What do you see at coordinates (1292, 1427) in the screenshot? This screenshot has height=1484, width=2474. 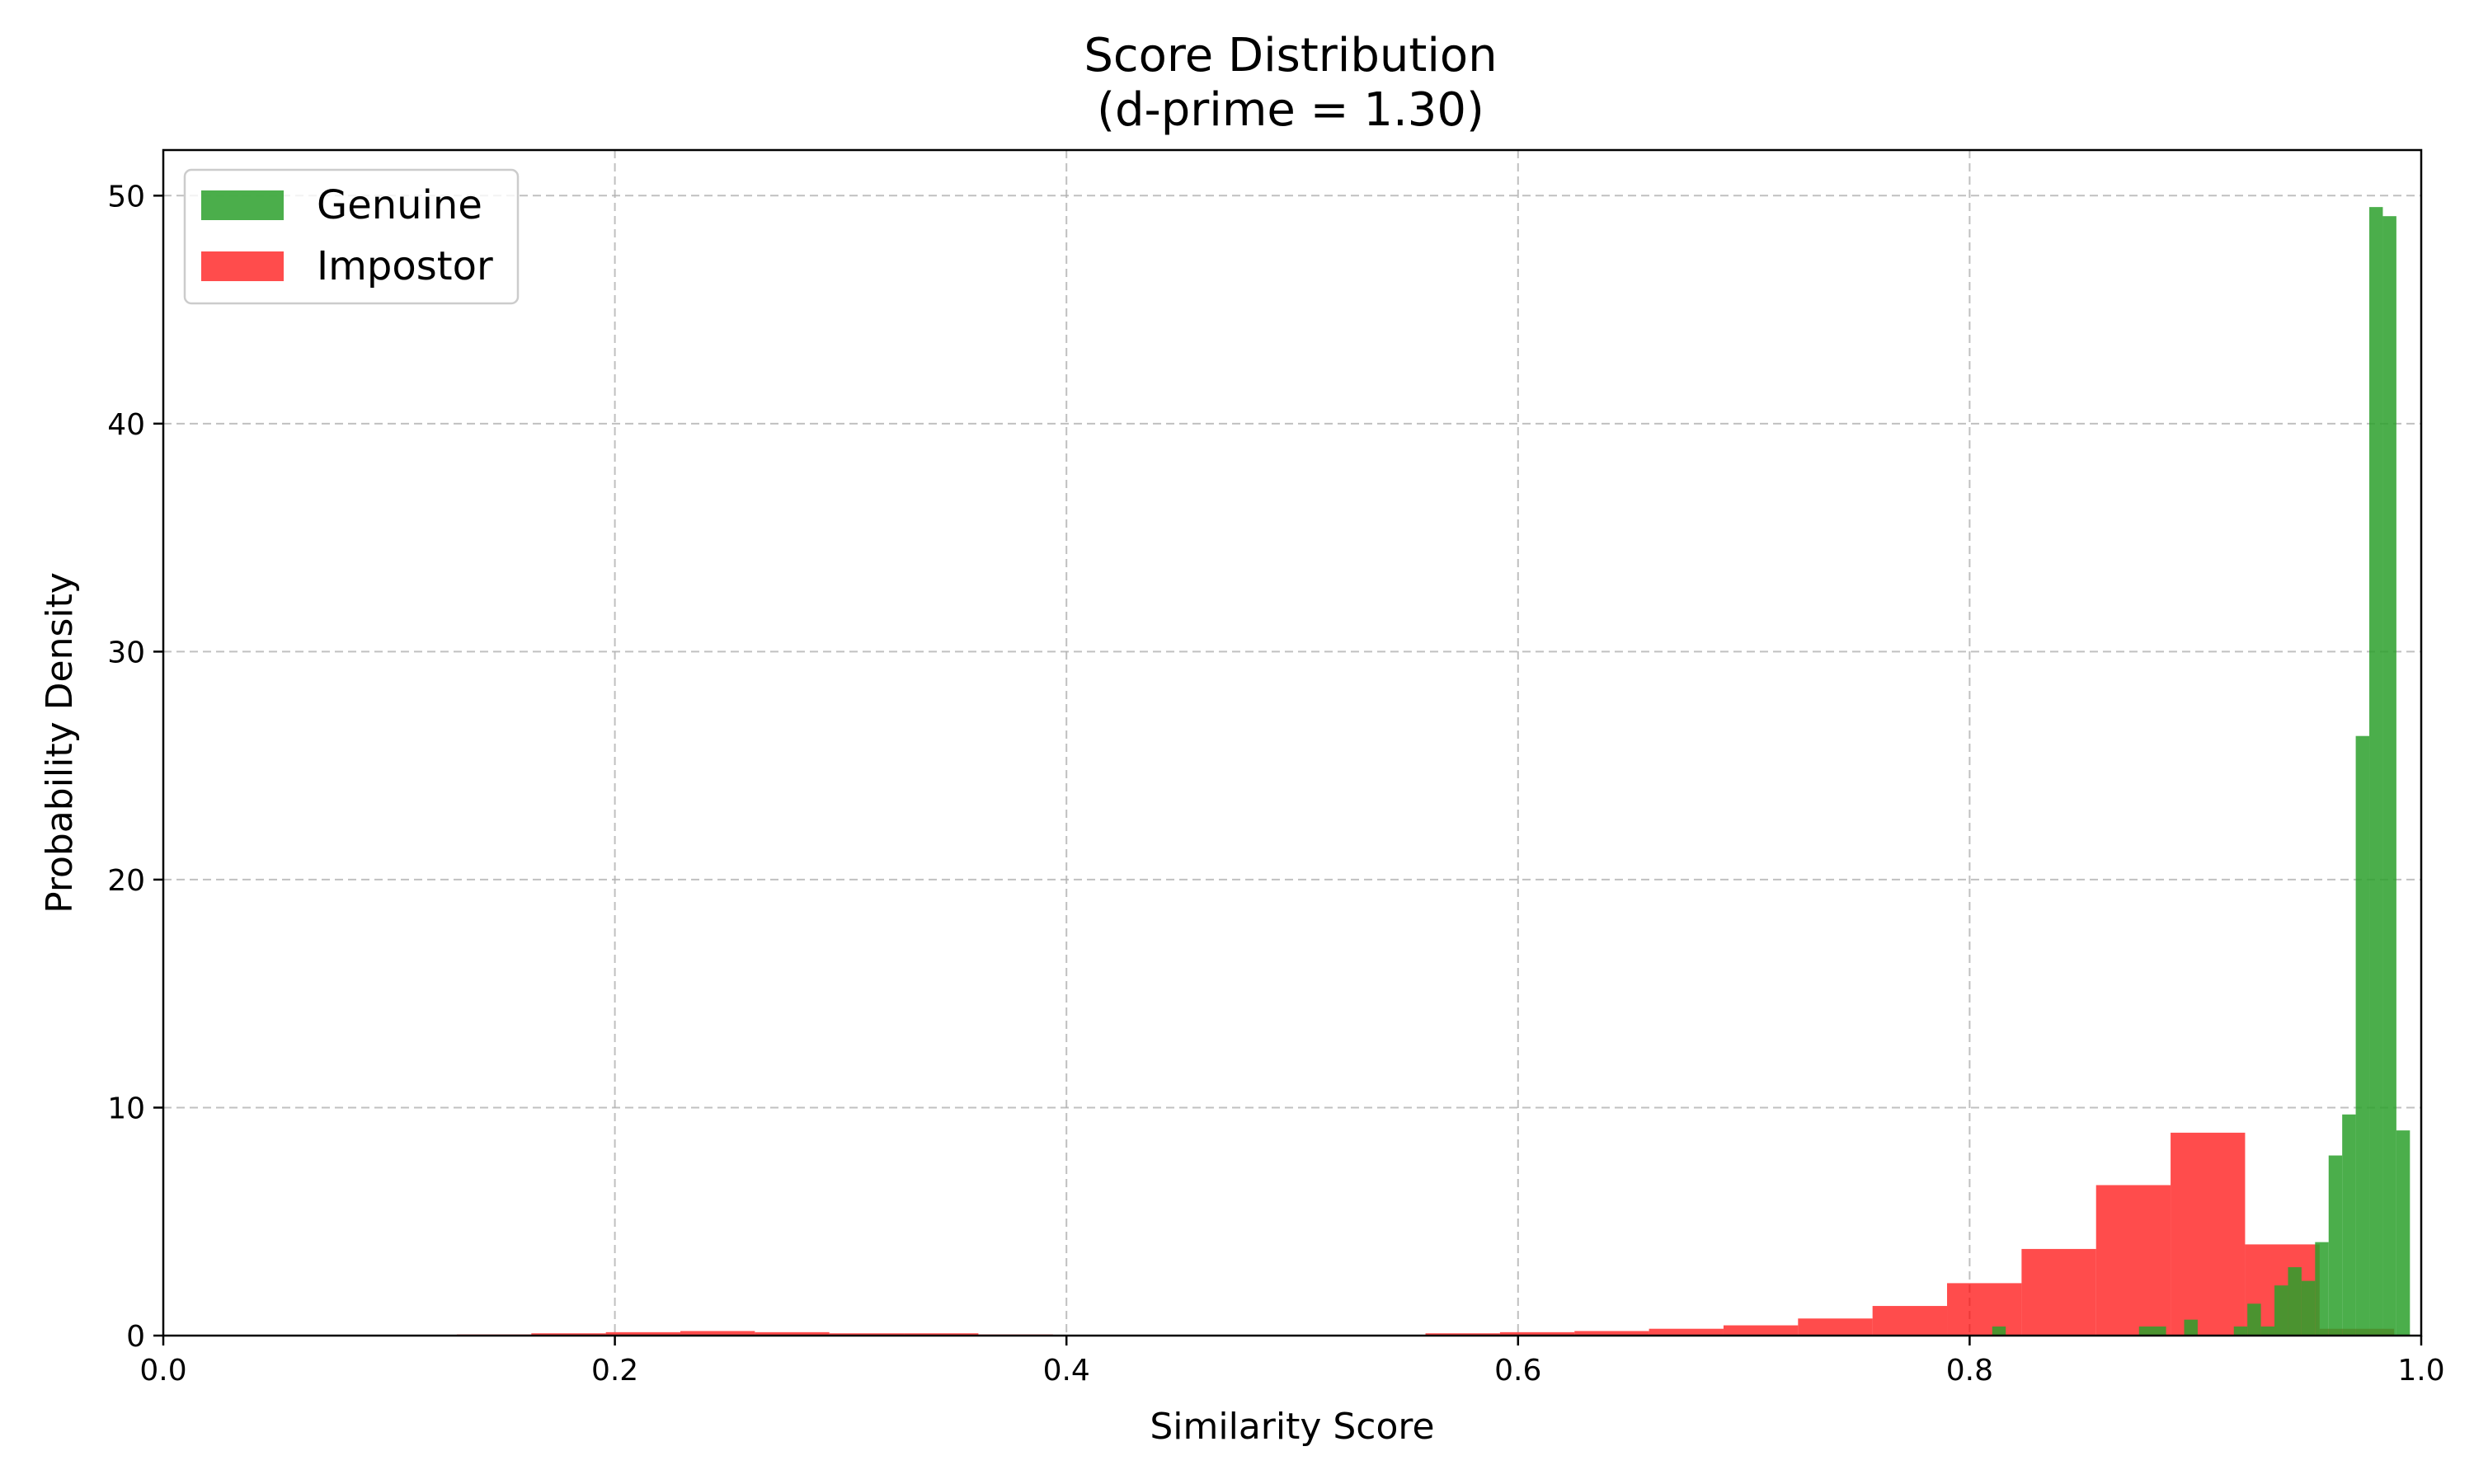 I see `x-axis-label: Similarity Score` at bounding box center [1292, 1427].